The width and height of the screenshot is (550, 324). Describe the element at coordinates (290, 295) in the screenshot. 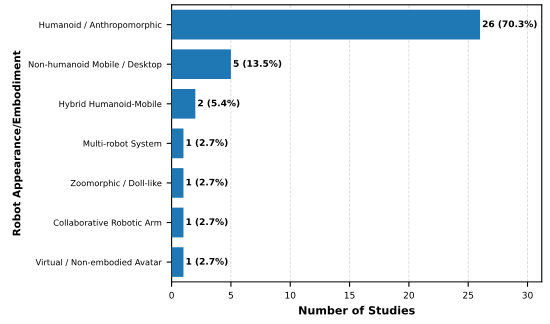

I see `x-tick-label: 10` at that location.